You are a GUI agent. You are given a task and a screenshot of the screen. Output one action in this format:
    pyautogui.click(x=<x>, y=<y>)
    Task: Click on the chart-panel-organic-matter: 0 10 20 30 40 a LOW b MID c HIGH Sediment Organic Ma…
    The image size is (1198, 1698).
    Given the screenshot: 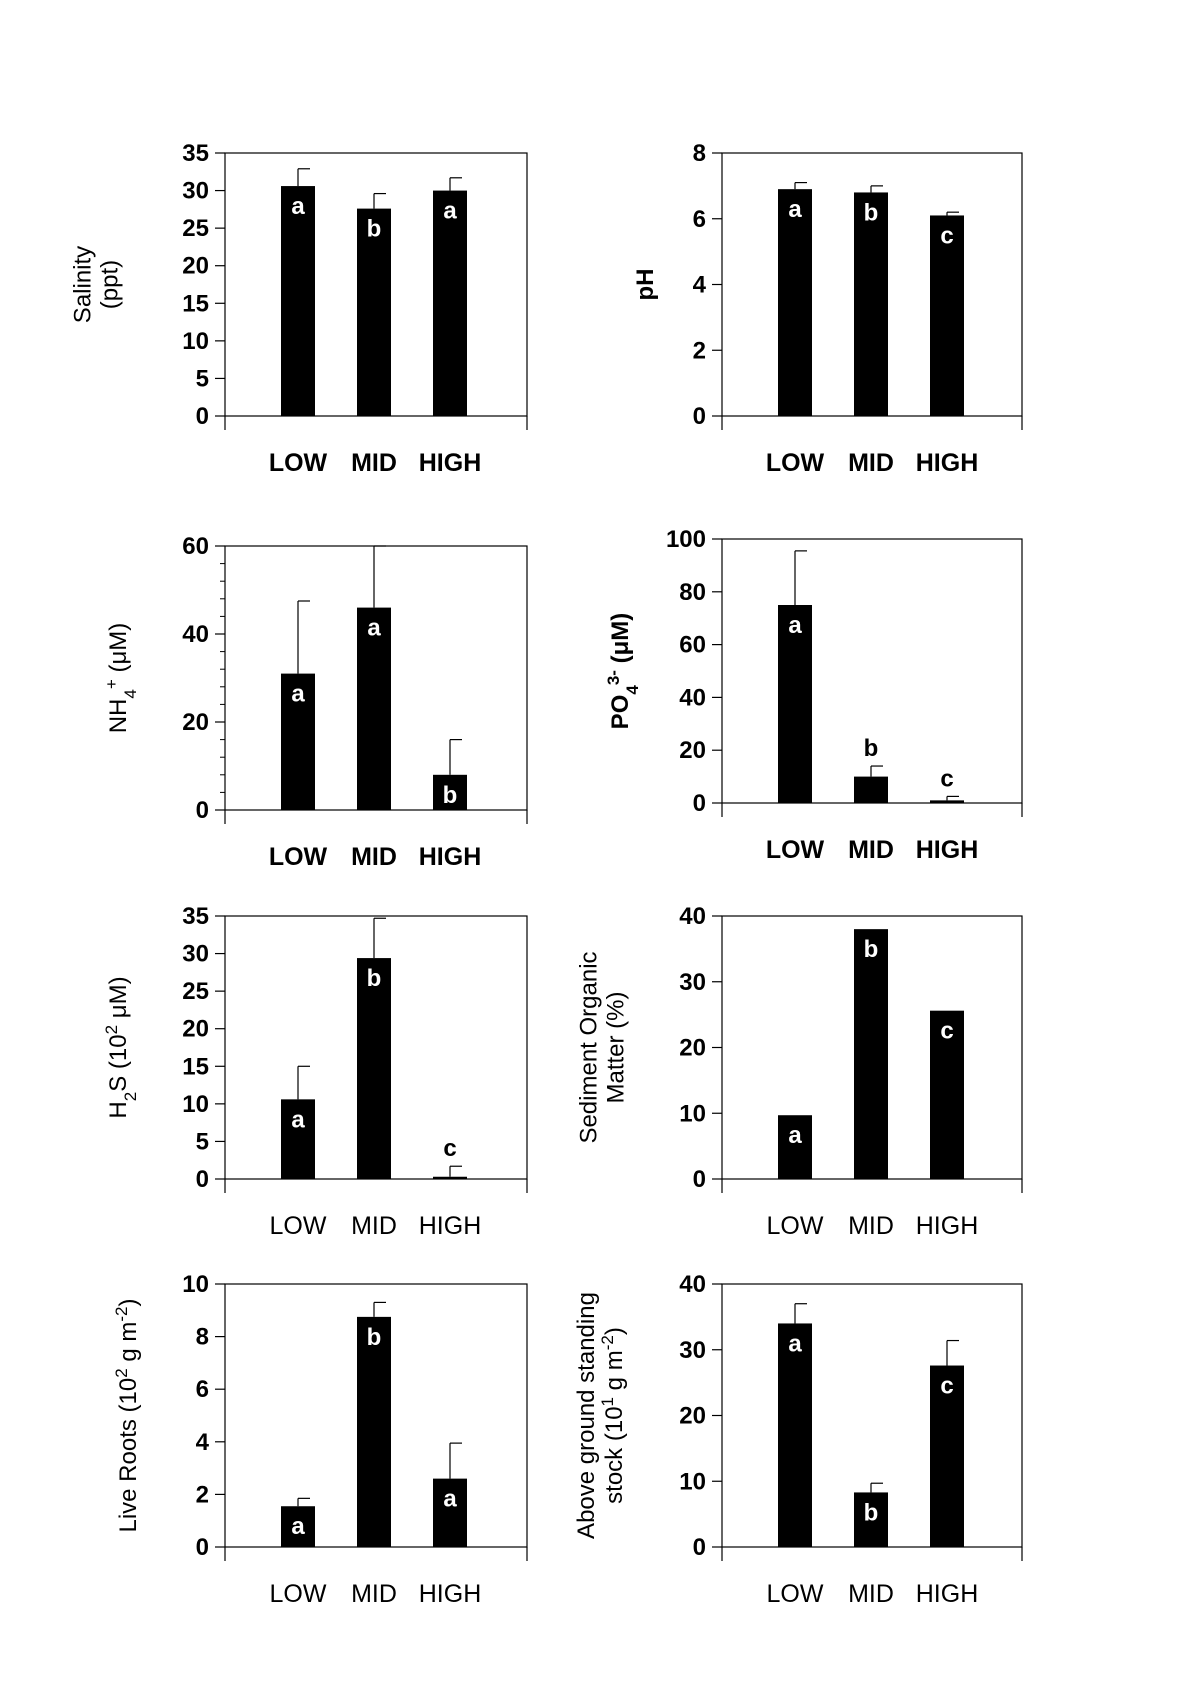 What is the action you would take?
    pyautogui.click(x=799, y=1071)
    